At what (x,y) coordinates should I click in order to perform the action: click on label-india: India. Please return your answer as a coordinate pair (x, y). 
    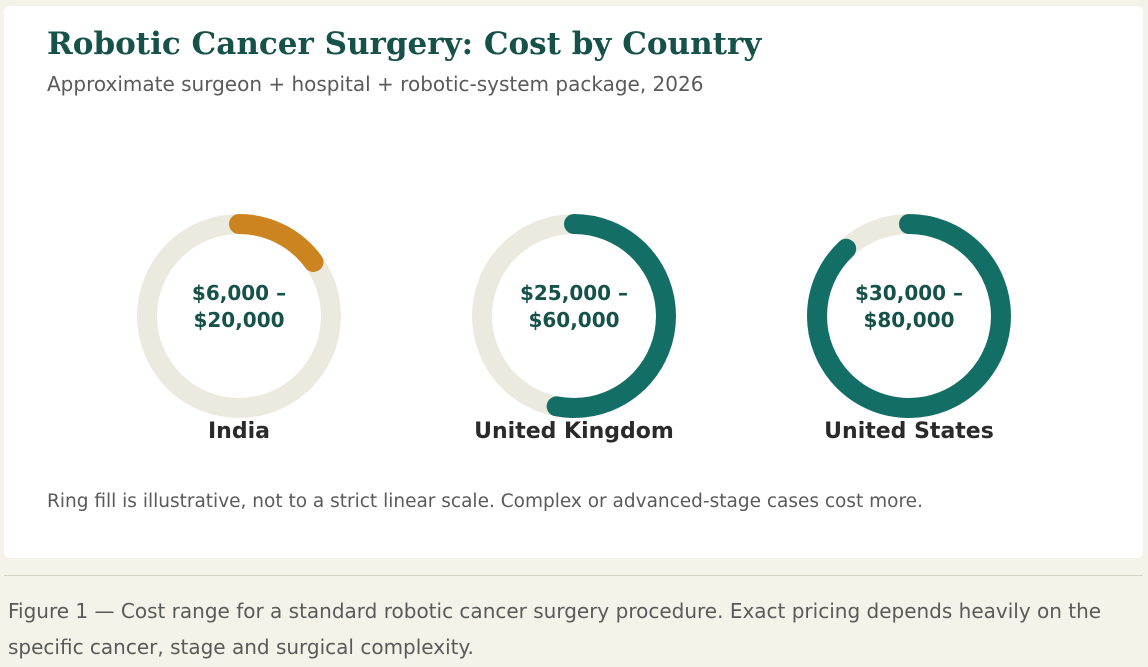
    Looking at the image, I should click on (239, 431).